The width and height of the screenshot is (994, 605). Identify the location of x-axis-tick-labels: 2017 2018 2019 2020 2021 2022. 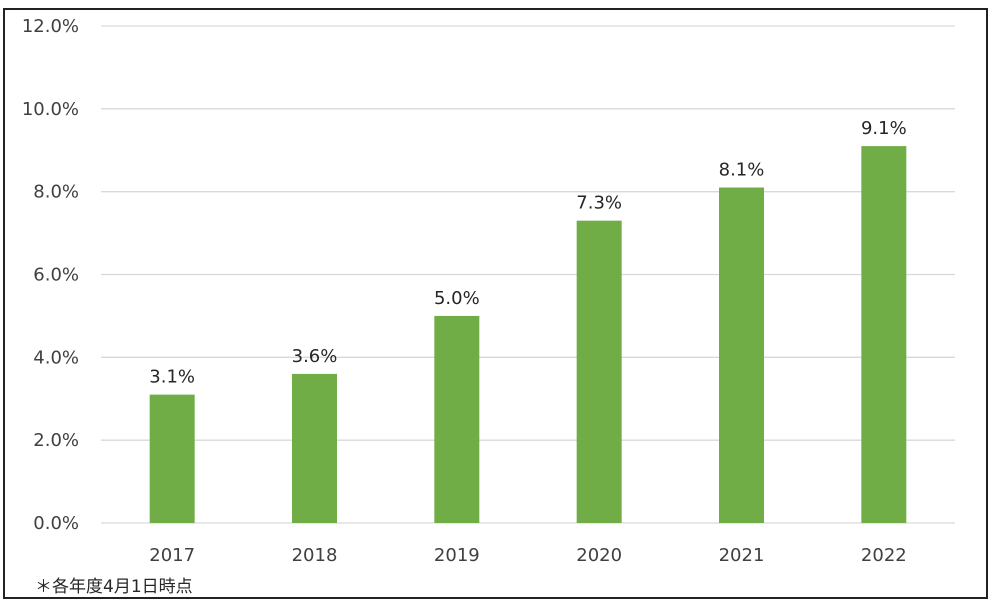
(527, 555).